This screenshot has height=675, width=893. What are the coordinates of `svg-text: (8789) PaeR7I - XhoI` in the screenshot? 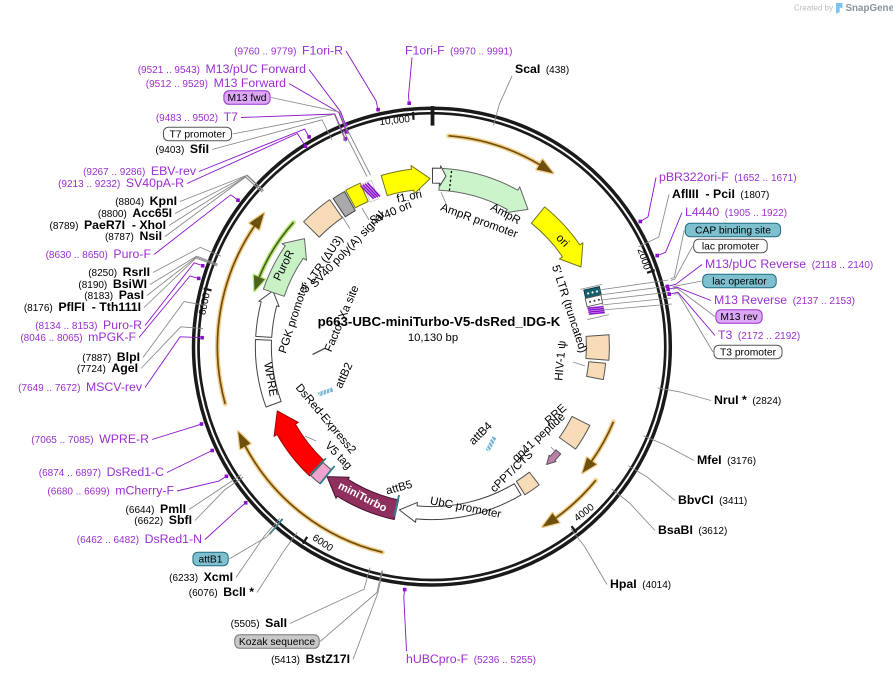 It's located at (108, 225).